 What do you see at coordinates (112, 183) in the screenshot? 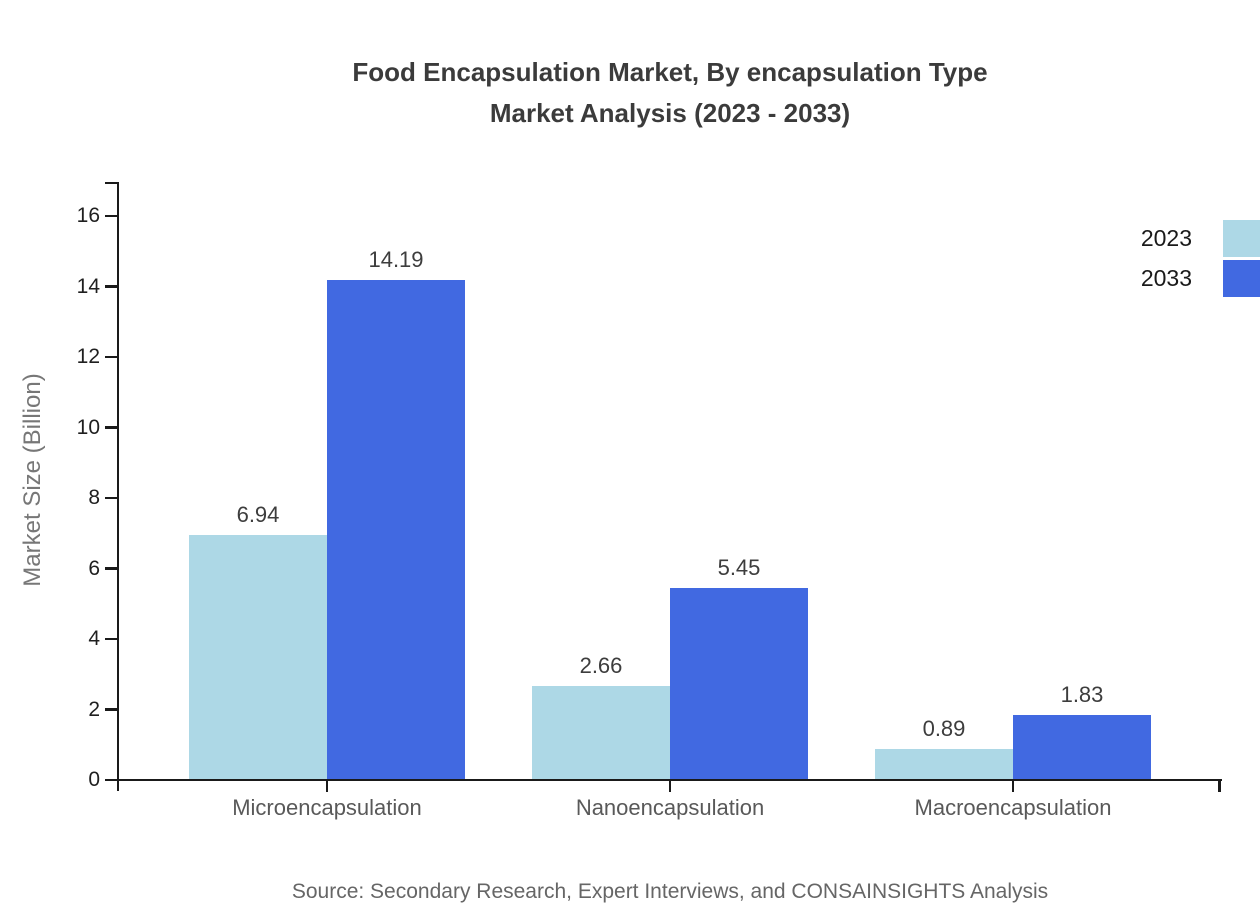
I see `y-axis-end-cap` at bounding box center [112, 183].